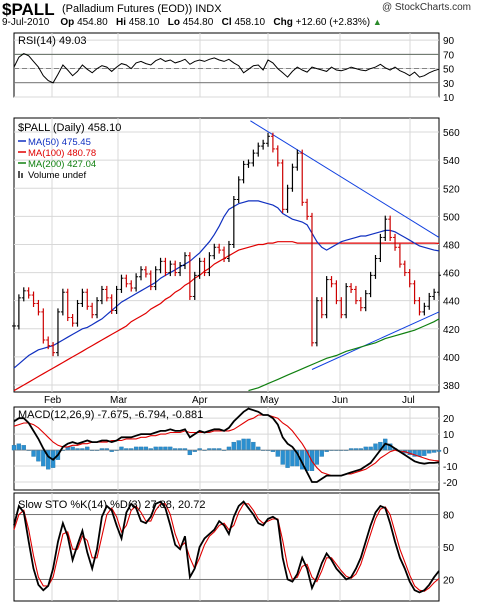 Image resolution: width=477 pixels, height=607 pixels. Describe the element at coordinates (450, 467) in the screenshot. I see `macd-panel-tick-label: -10` at that location.